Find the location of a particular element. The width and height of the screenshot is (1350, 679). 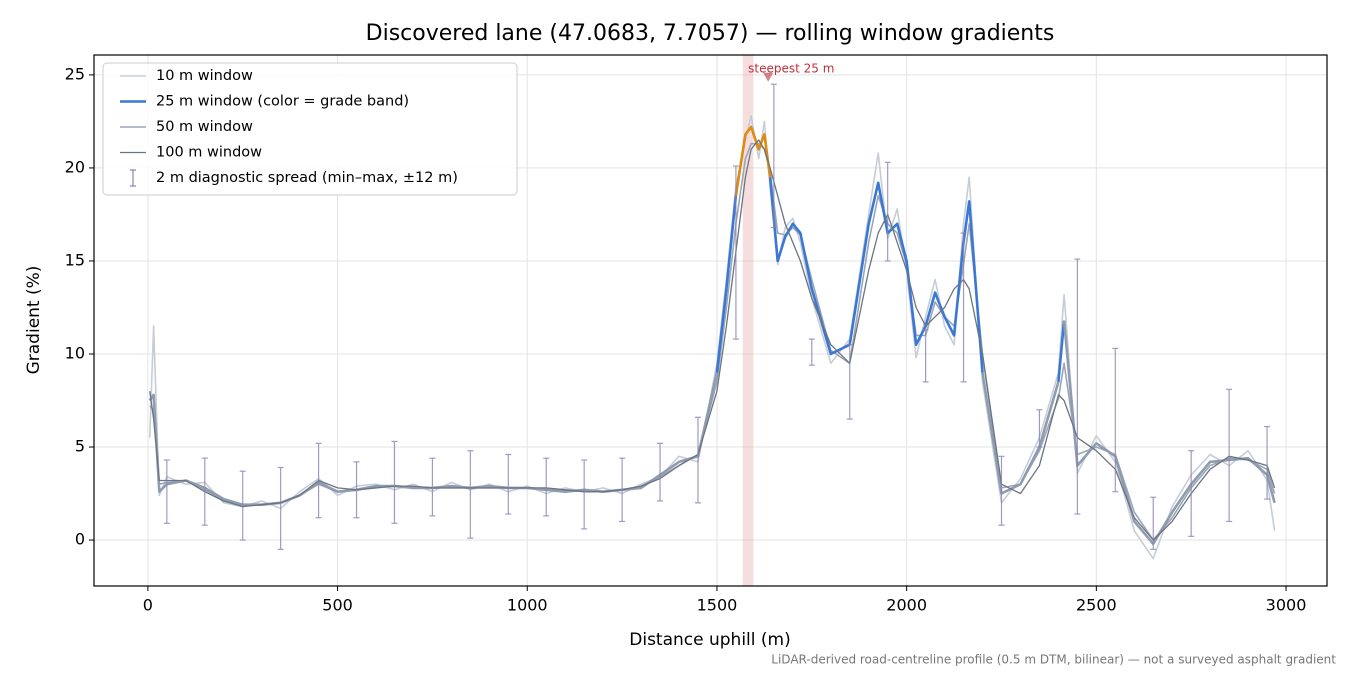

y-tick-label: 20 is located at coordinates (75, 166).